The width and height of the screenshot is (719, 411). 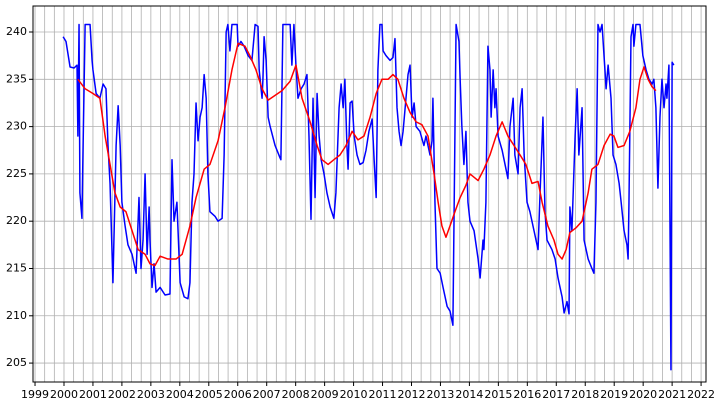 I want to click on x-tick-label: 2003, so click(x=151, y=394).